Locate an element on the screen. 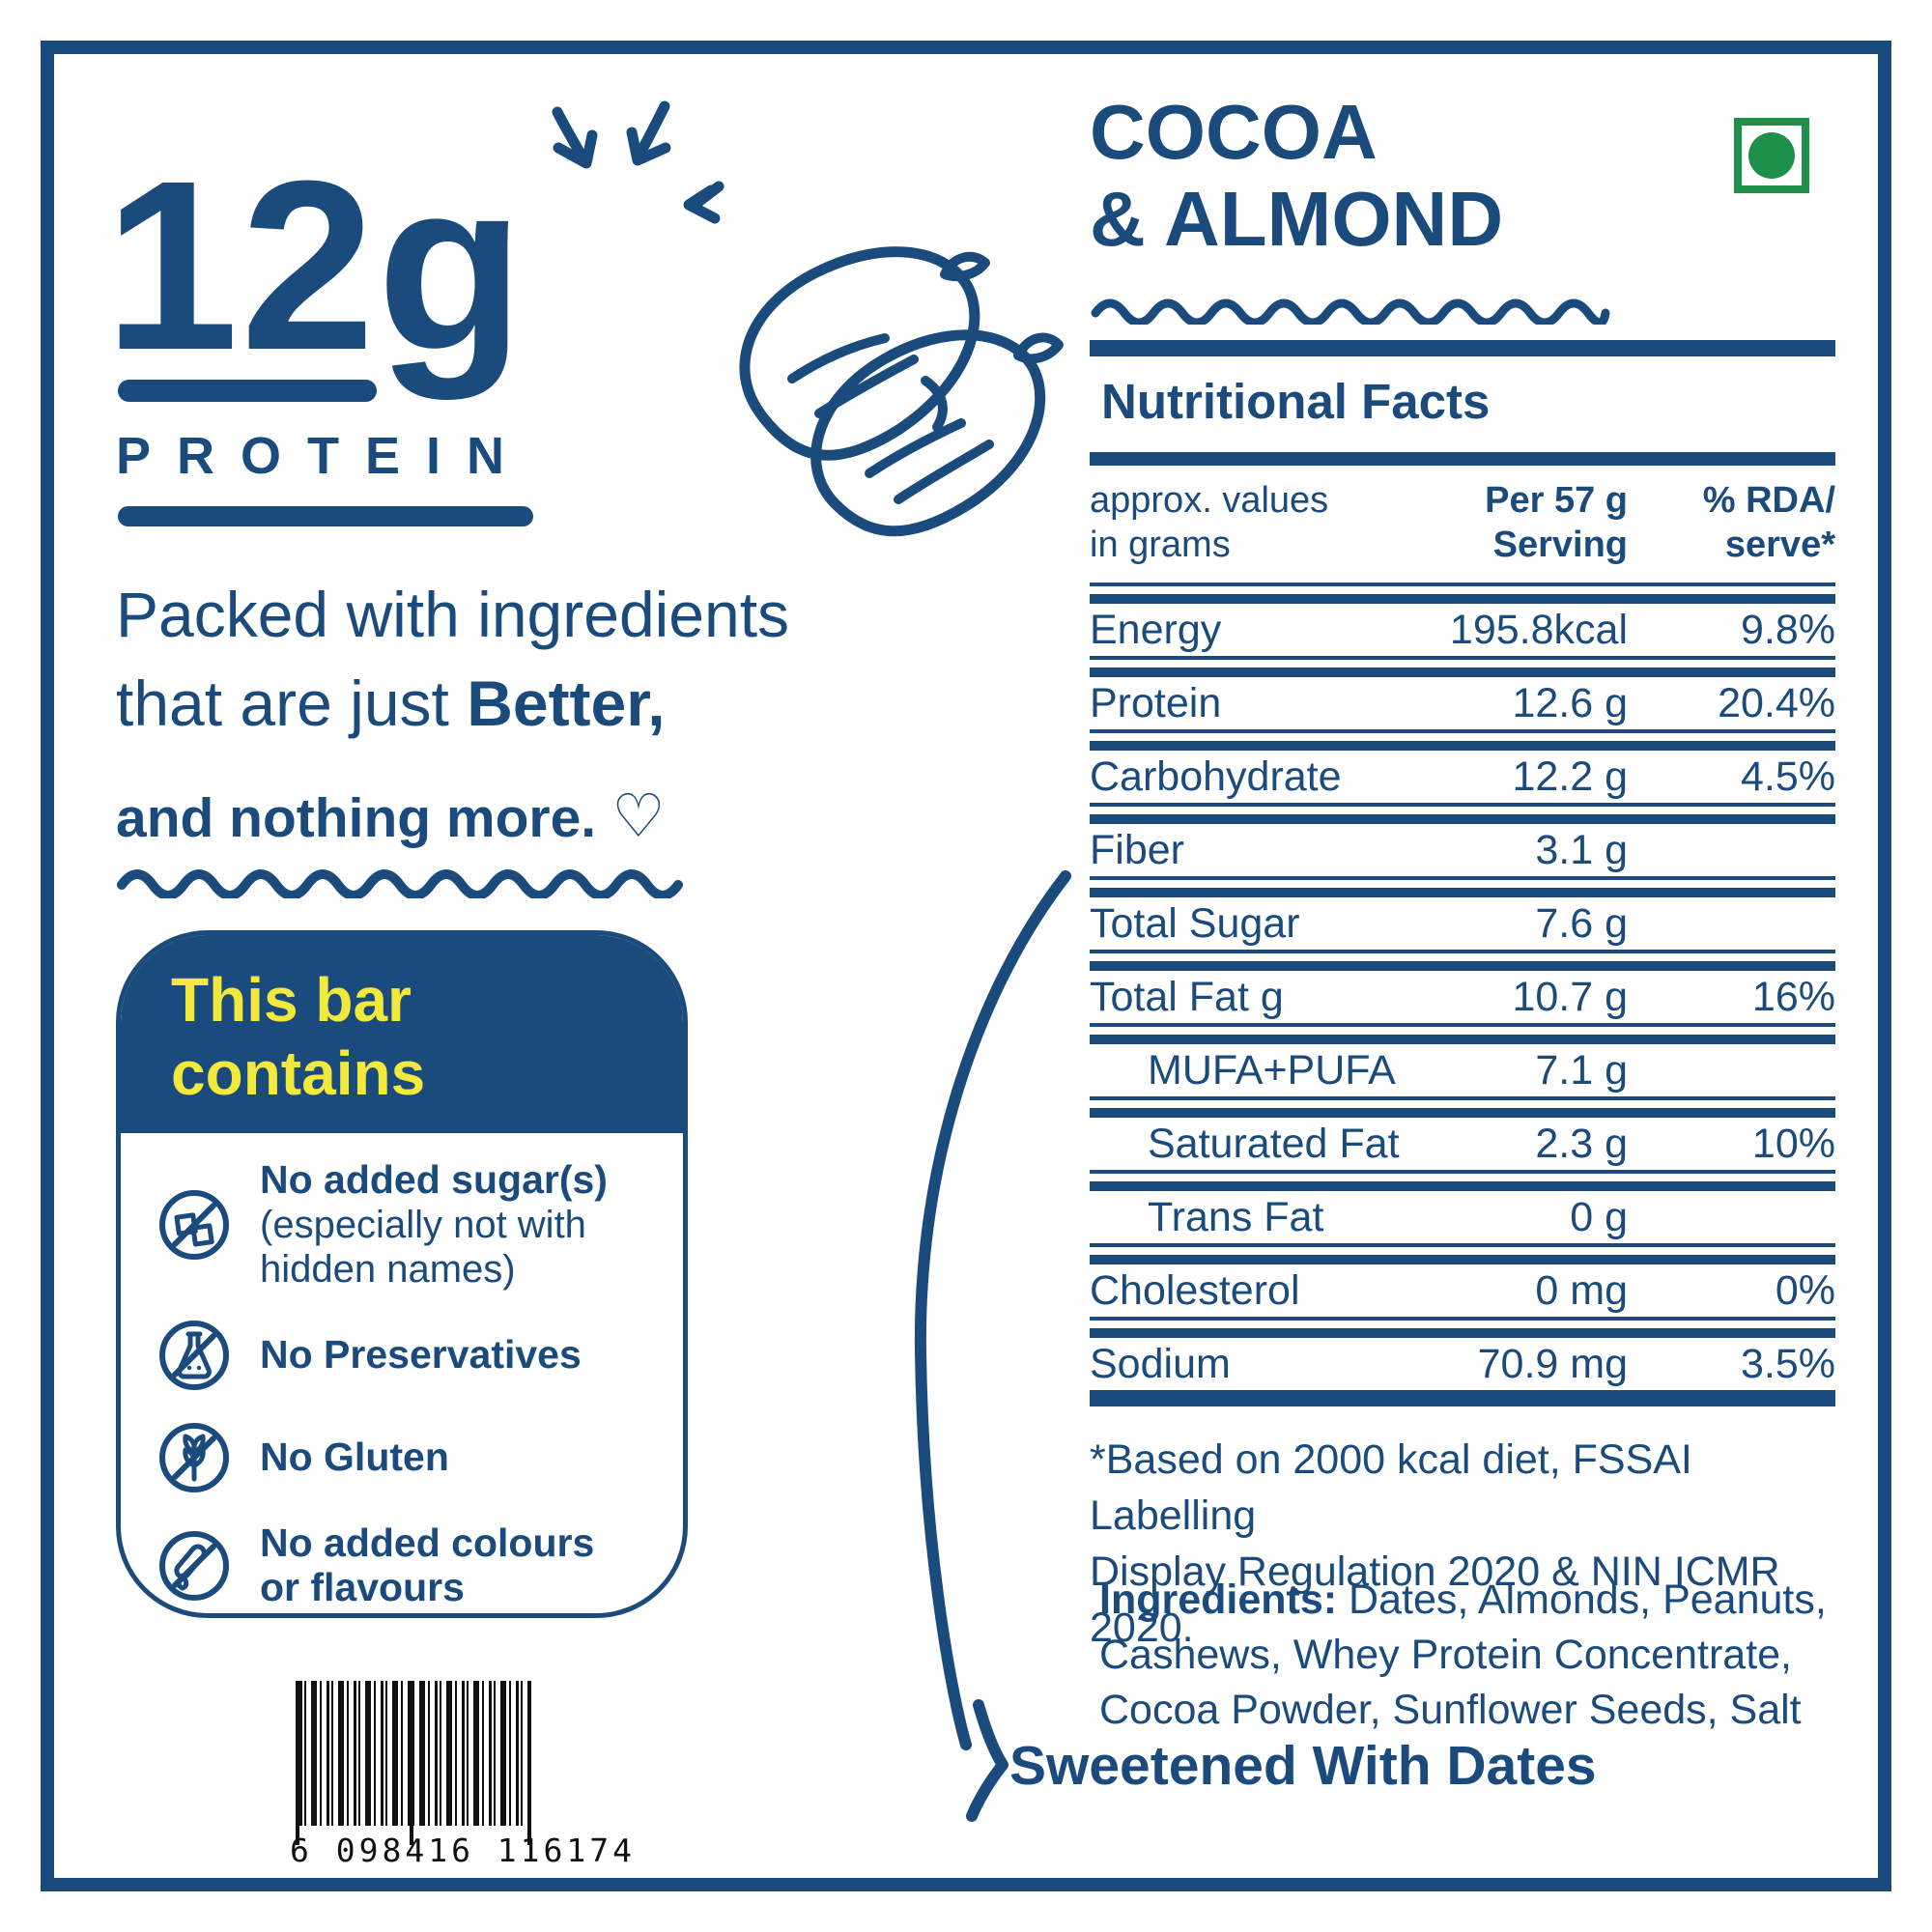 This screenshot has height=1932, width=1932. list-item-no-added-colours: No added colours or flavours is located at coordinates (408, 1565).